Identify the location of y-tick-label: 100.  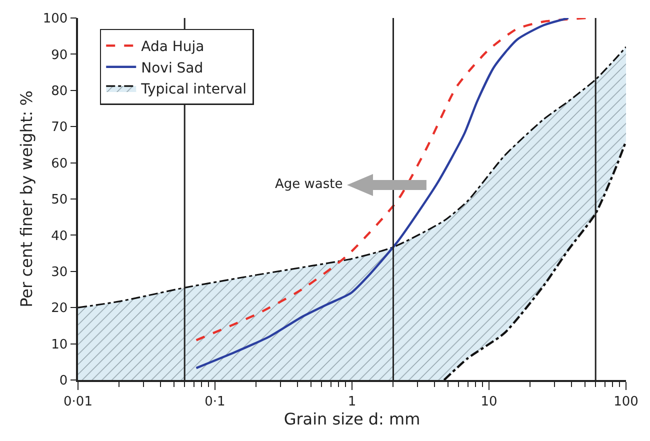
(55, 19).